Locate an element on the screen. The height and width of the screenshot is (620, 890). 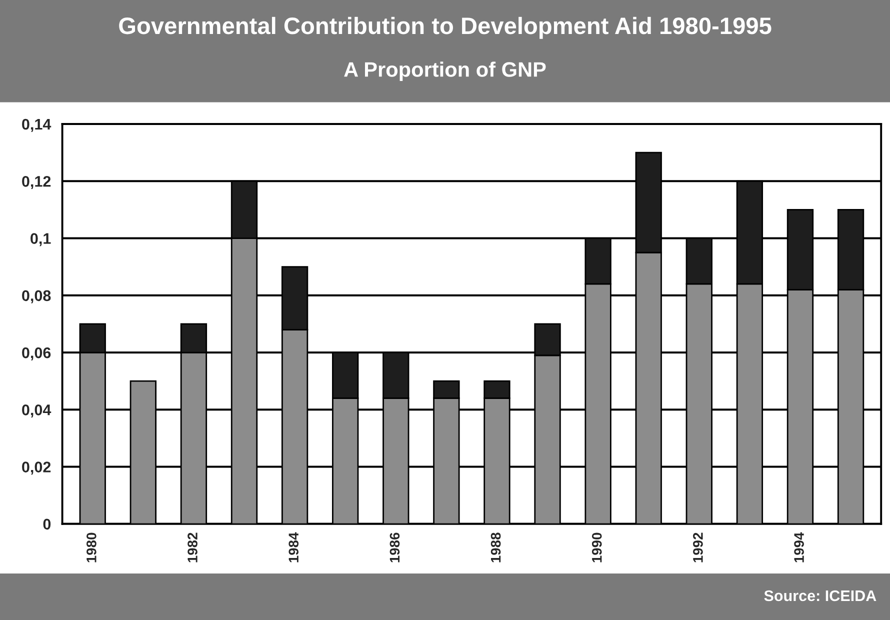
x-tick-label: 1988 is located at coordinates (495, 547).